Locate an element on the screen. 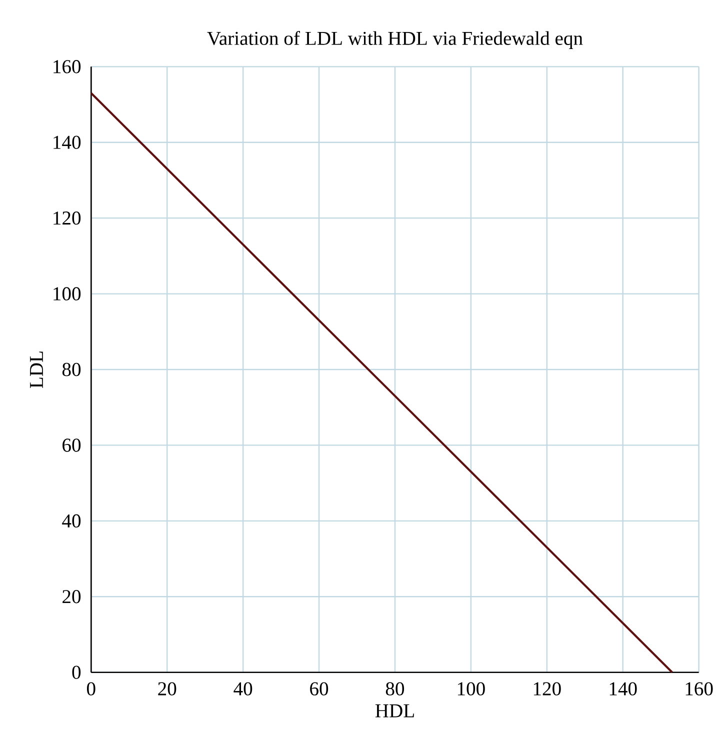  y-tick-label: 140 is located at coordinates (66, 142).